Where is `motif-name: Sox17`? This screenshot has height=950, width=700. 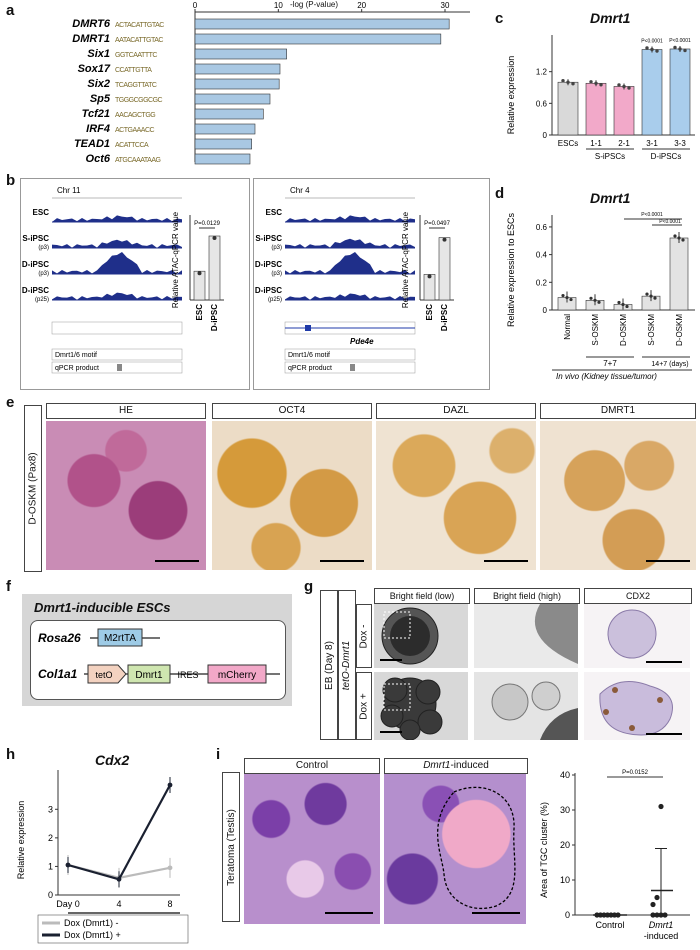 motif-name: Sox17 is located at coordinates (94, 69).